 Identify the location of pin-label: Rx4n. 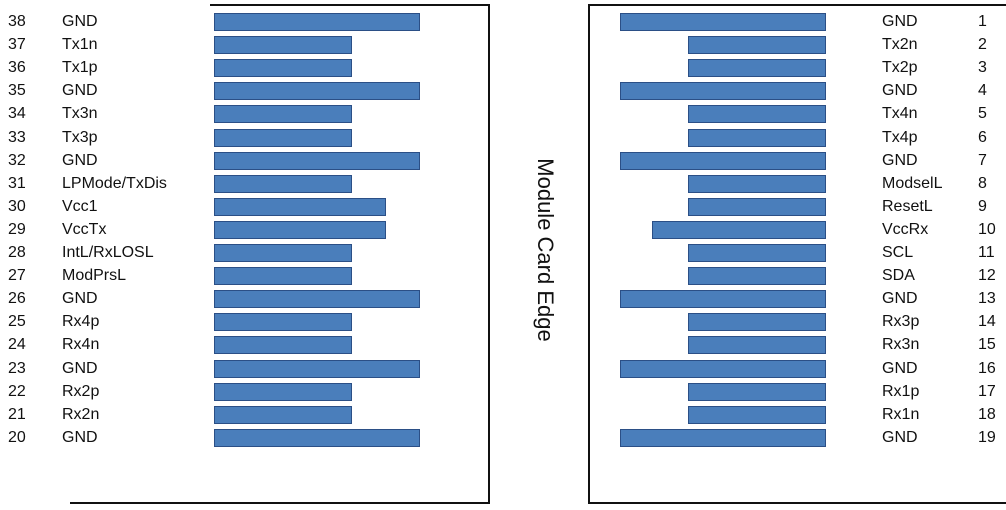
(81, 345).